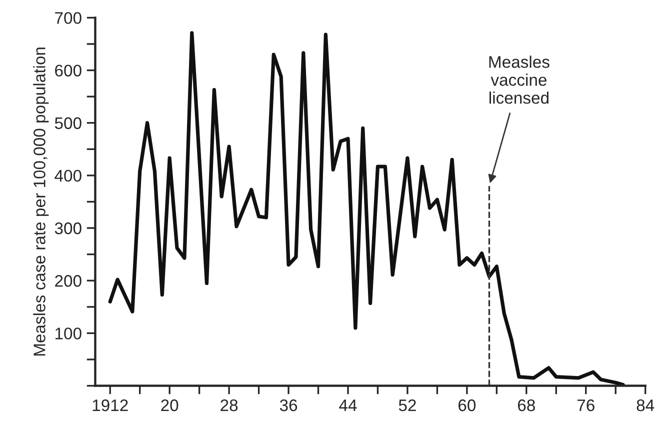 The image size is (666, 432). Describe the element at coordinates (526, 405) in the screenshot. I see `x-tick-label: 68` at that location.